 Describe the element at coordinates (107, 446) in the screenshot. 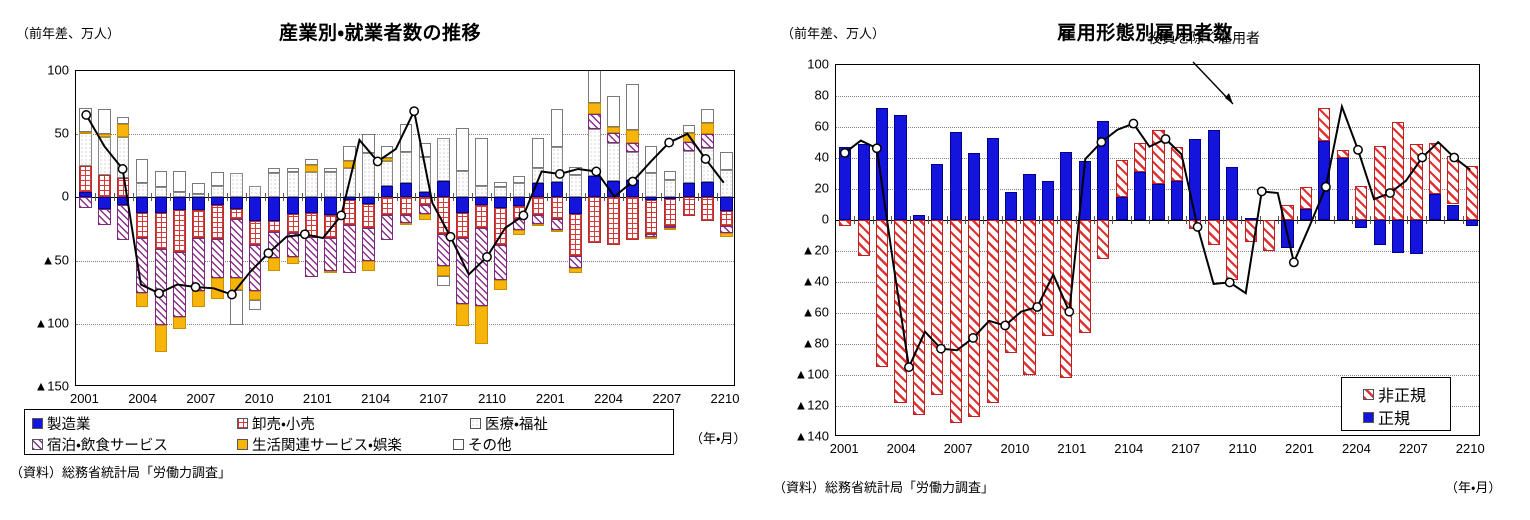

I see `legend-label: 宿泊・飲食サービス` at that location.